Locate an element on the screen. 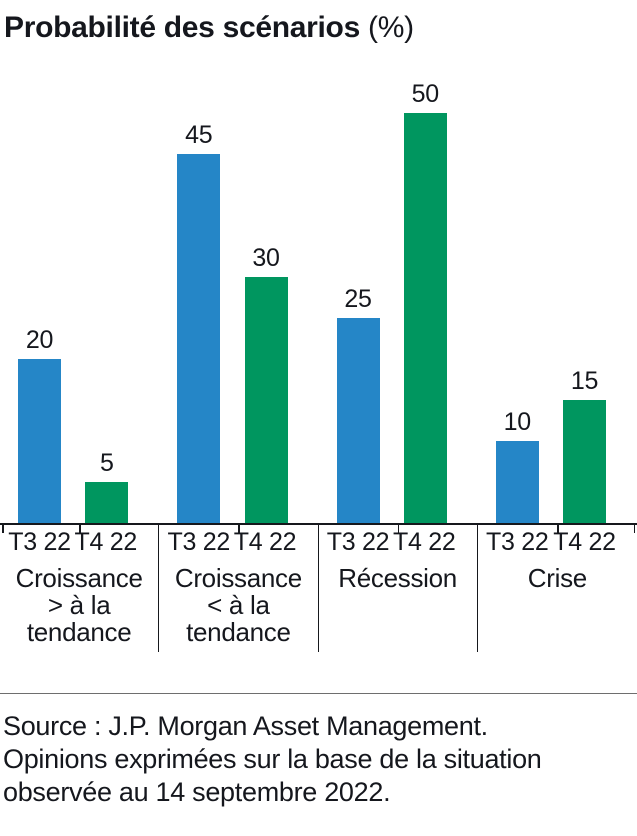  axis-end-tick-left is located at coordinates (3, 529).